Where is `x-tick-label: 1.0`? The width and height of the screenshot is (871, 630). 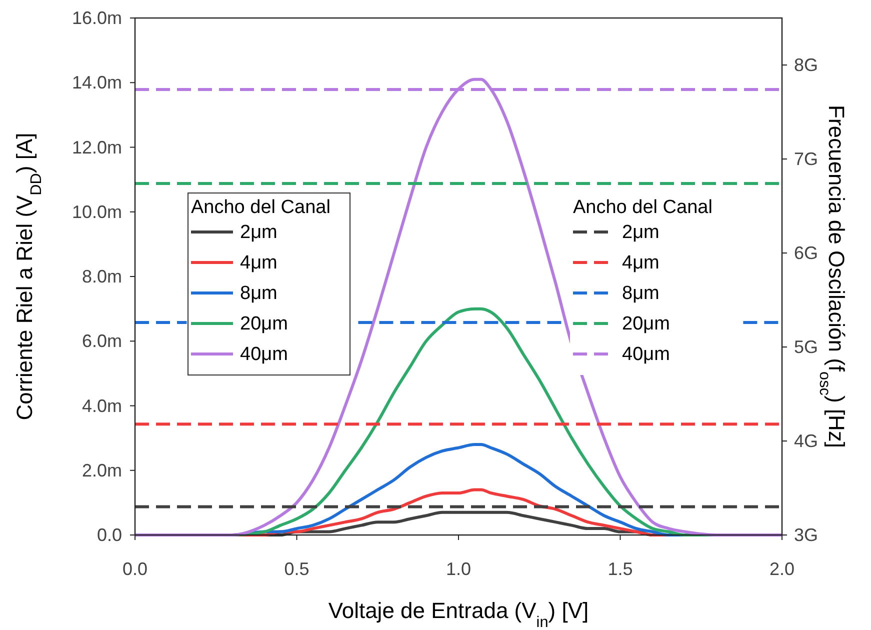
x-tick-label: 1.0 is located at coordinates (459, 569).